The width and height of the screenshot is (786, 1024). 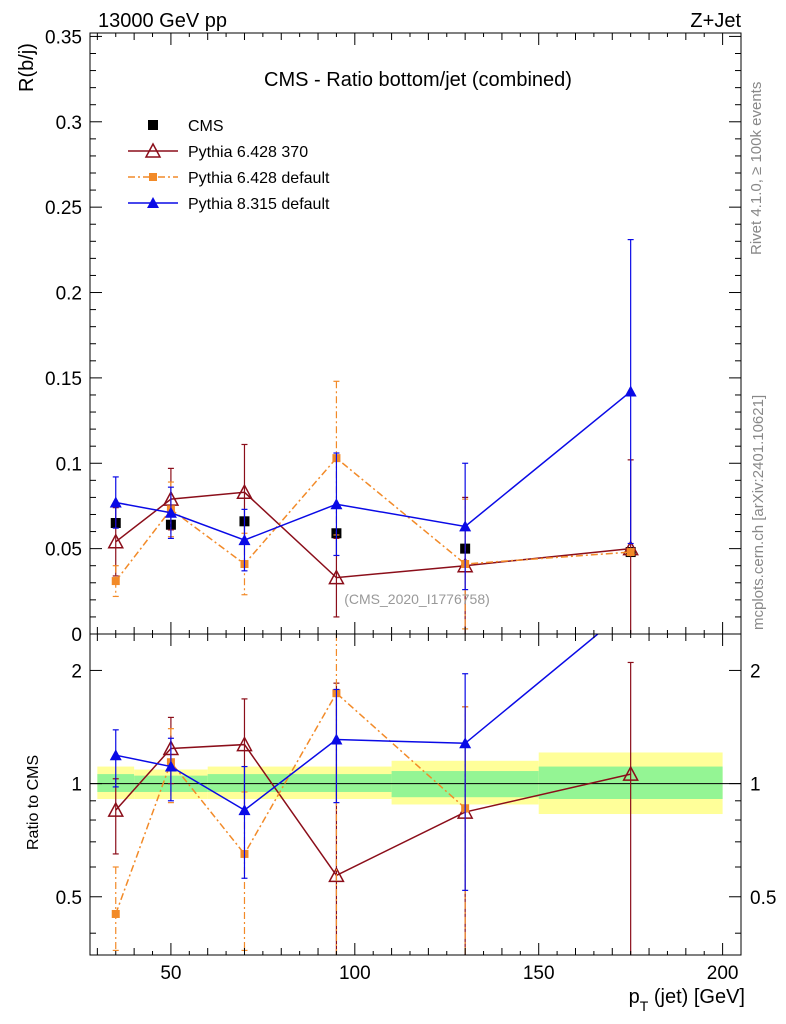 What do you see at coordinates (418, 80) in the screenshot?
I see `chart-title: CMS - Ratio bottom/jet (combined)` at bounding box center [418, 80].